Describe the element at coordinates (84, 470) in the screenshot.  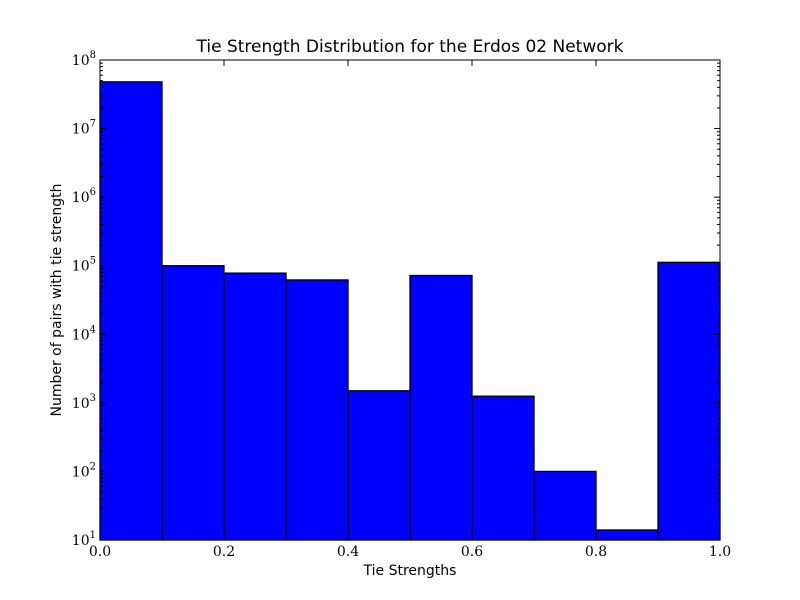
I see `y-tick-label: 10²` at that location.